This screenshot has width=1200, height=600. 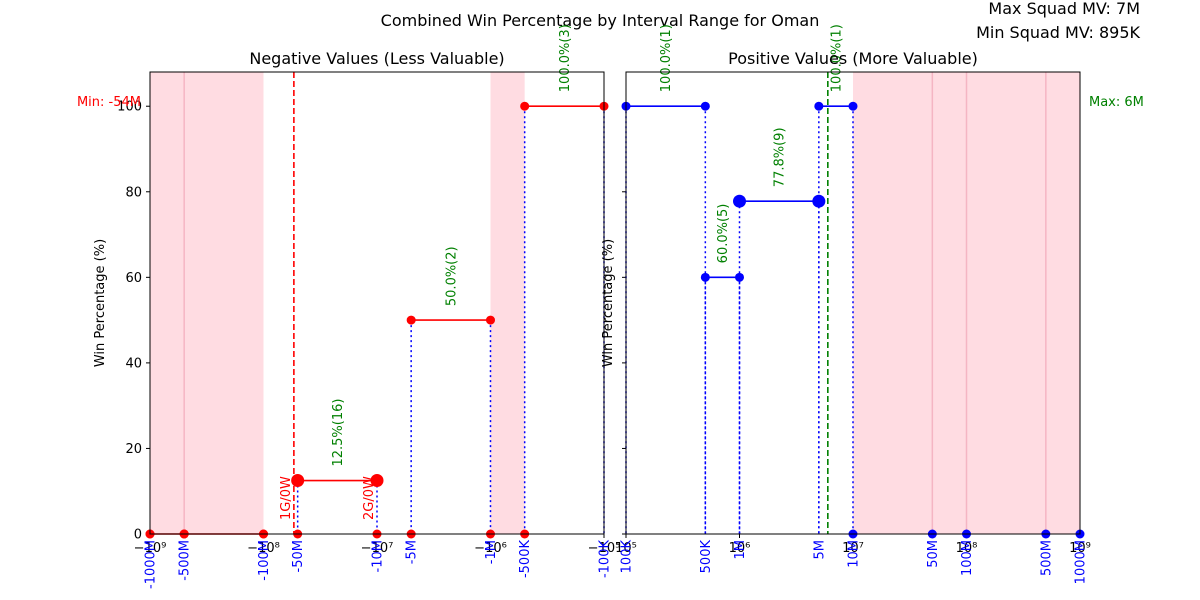 I want to click on negative-interval-label: -1000M, so click(x=151, y=564).